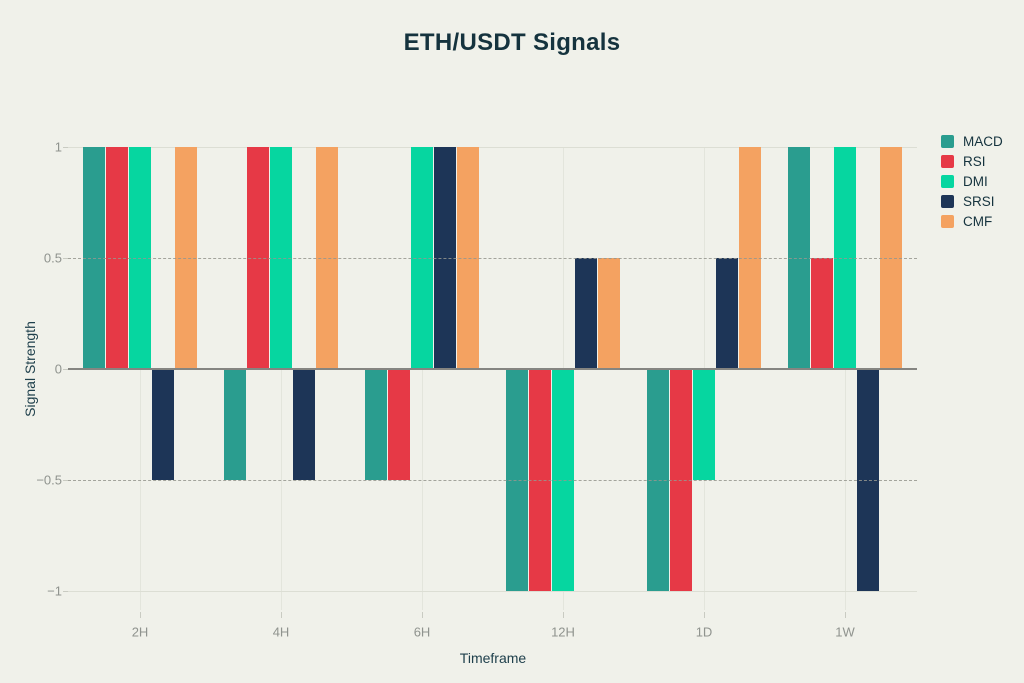  Describe the element at coordinates (704, 632) in the screenshot. I see `x-tick-label-1D: 1D` at that location.